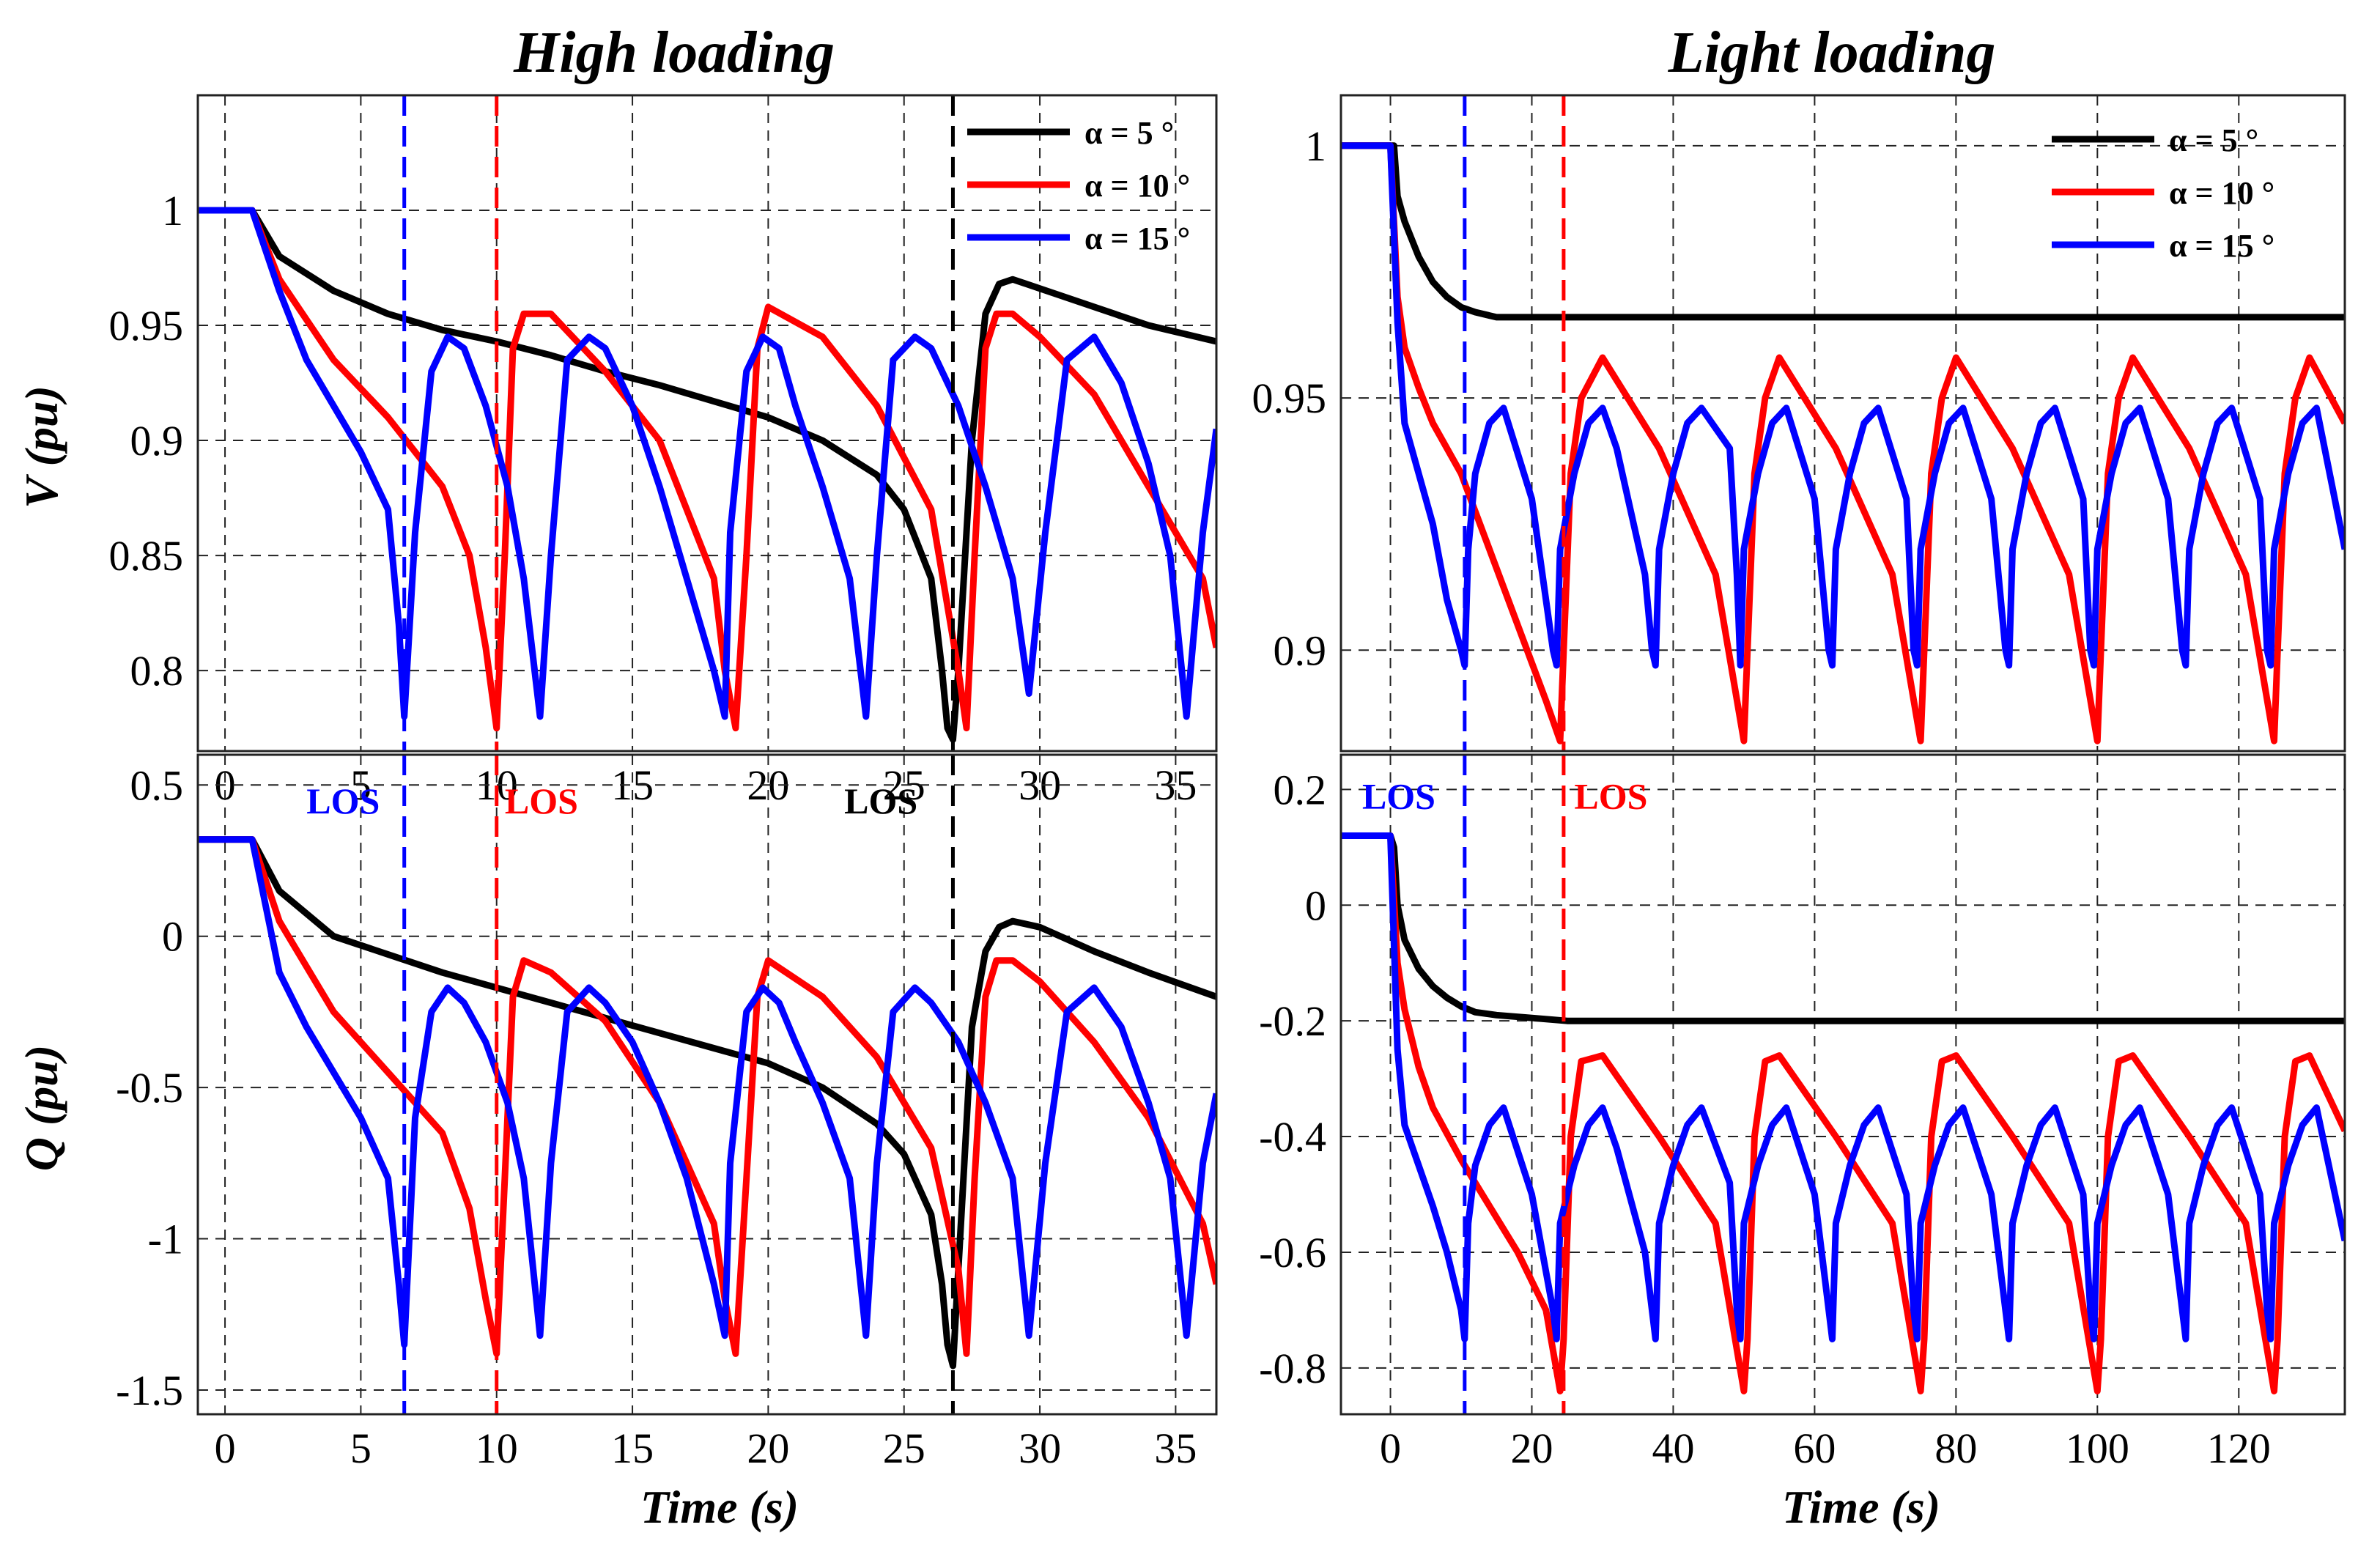  What do you see at coordinates (41, 447) in the screenshot?
I see `ylabel-v: V (pu)` at bounding box center [41, 447].